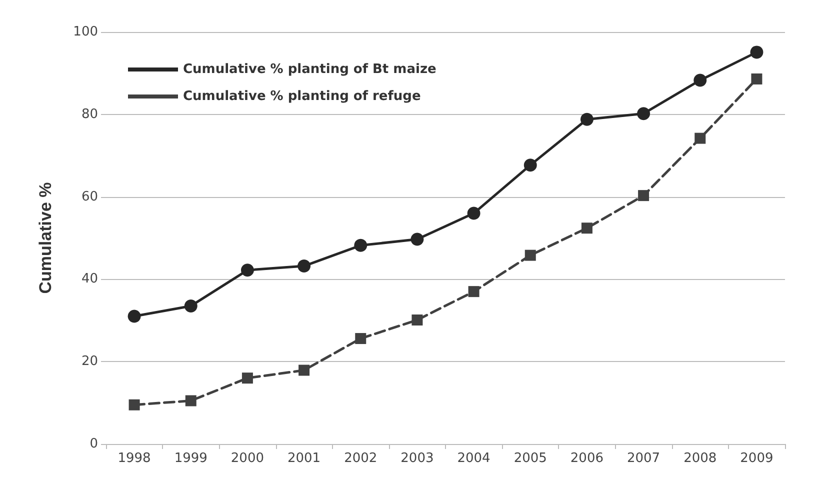 This screenshot has width=823, height=483. I want to click on legend-label: Cumulative % planting of refuge, so click(302, 96).